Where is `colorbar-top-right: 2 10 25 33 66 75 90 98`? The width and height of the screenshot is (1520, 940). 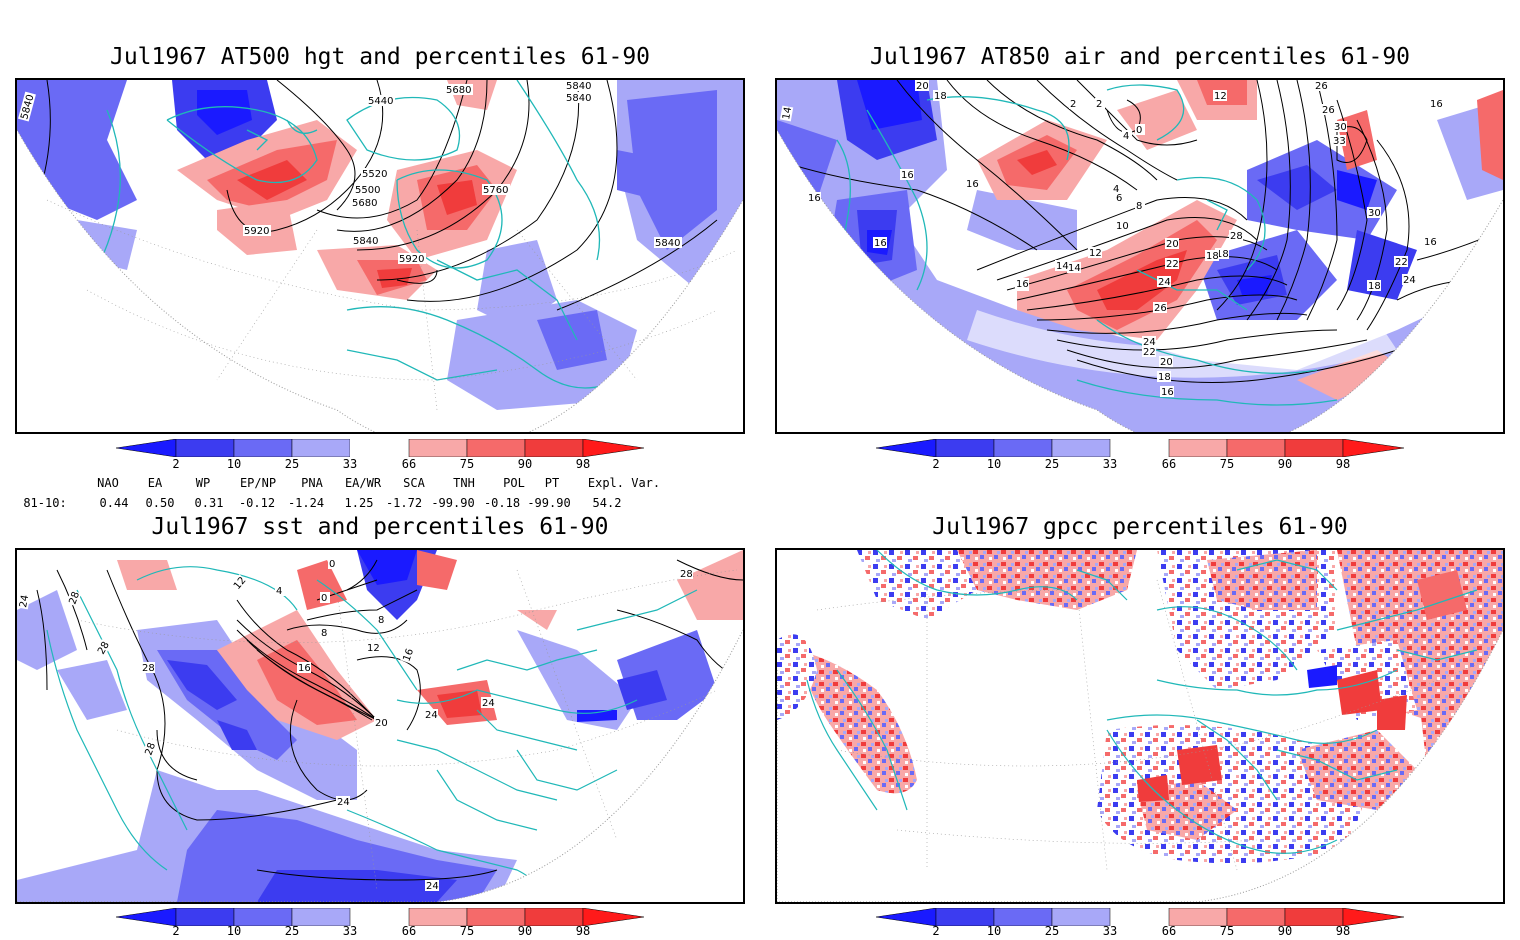
colorbar-top-right: 2 10 25 33 66 75 90 98 is located at coordinates (1140, 454).